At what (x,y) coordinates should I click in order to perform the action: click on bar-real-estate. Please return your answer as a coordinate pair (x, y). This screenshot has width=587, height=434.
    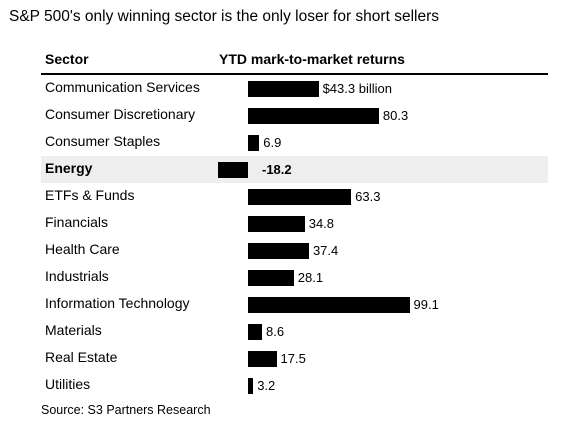
    Looking at the image, I should click on (262, 359).